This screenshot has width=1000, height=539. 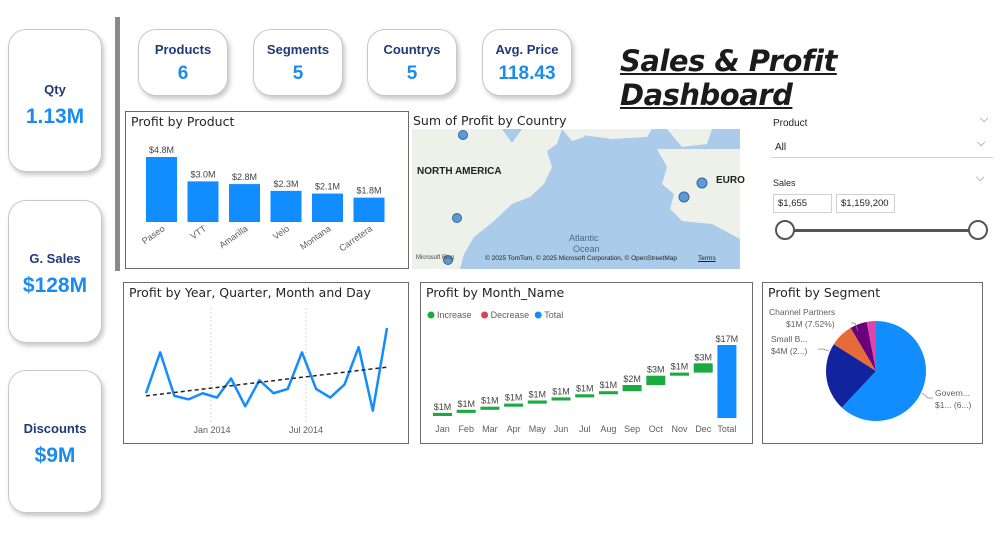 What do you see at coordinates (608, 393) in the screenshot?
I see `waterfall-bar-aug` at bounding box center [608, 393].